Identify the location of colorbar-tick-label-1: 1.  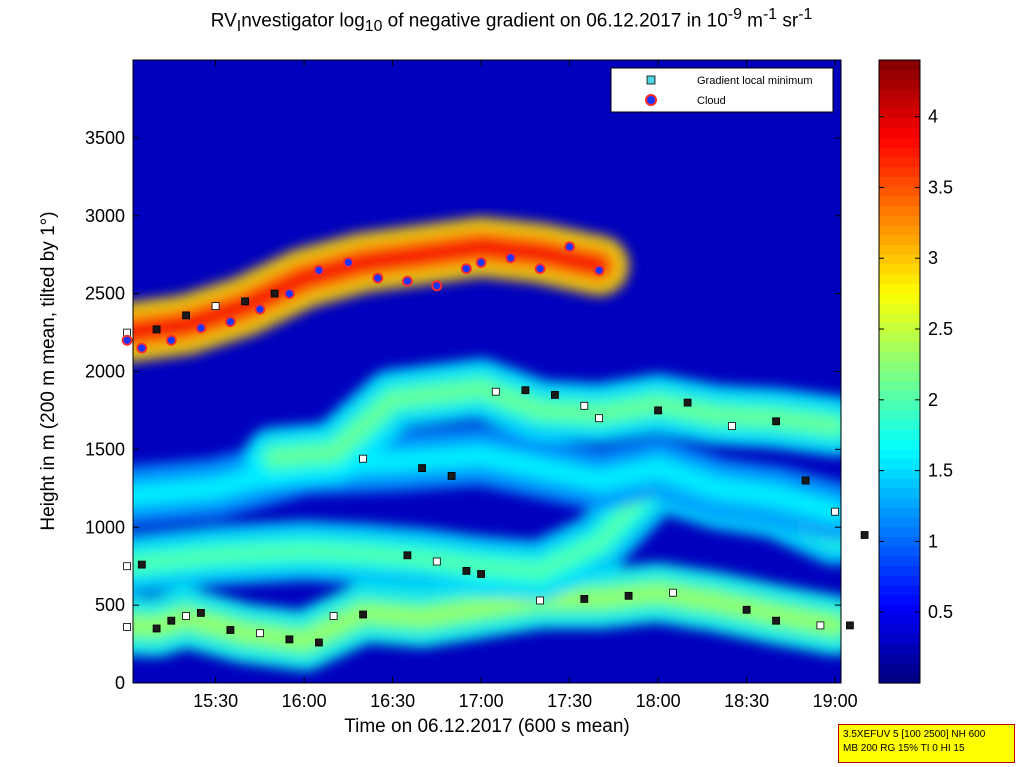
(933, 541).